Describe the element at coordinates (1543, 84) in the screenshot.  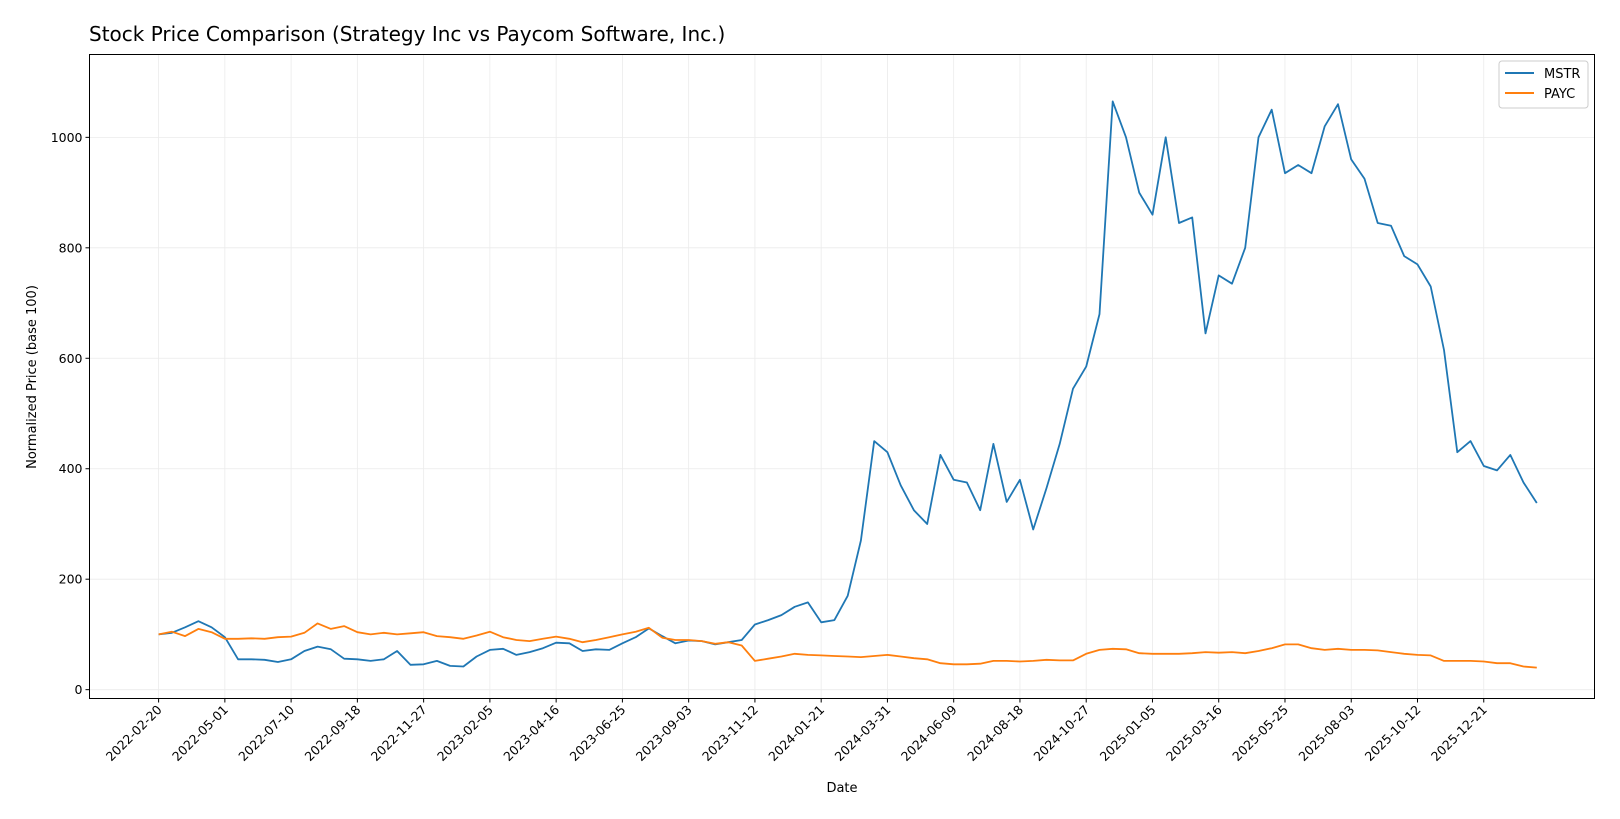
I see `legend: MSTR PAYC` at that location.